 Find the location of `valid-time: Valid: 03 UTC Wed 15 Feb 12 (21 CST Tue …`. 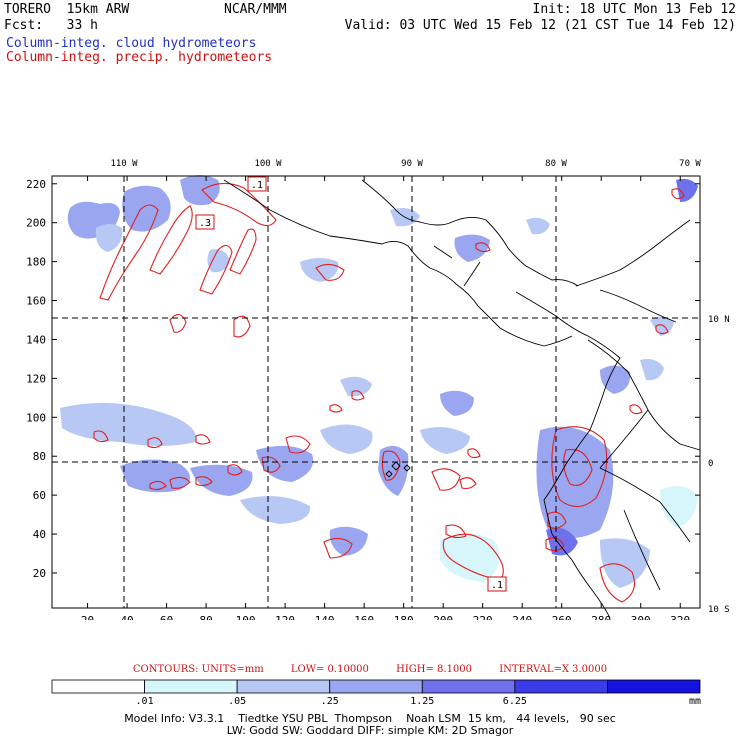

valid-time: Valid: 03 UTC Wed 15 Feb 12 (21 CST Tue … is located at coordinates (540, 25).